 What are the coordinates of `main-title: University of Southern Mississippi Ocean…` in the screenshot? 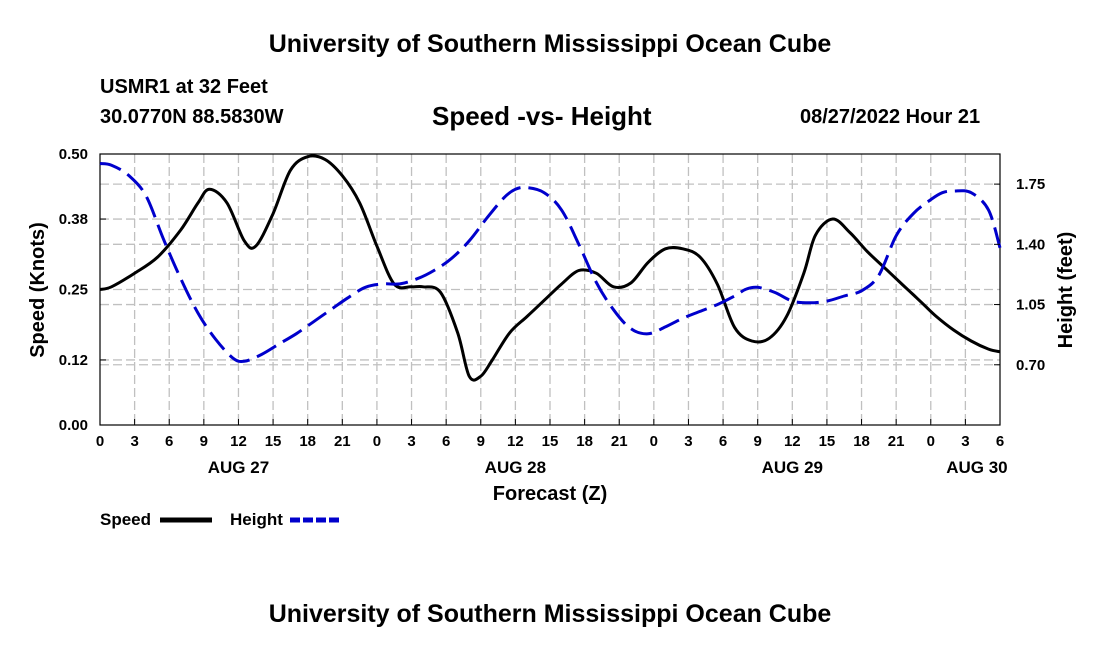 It's located at (550, 44).